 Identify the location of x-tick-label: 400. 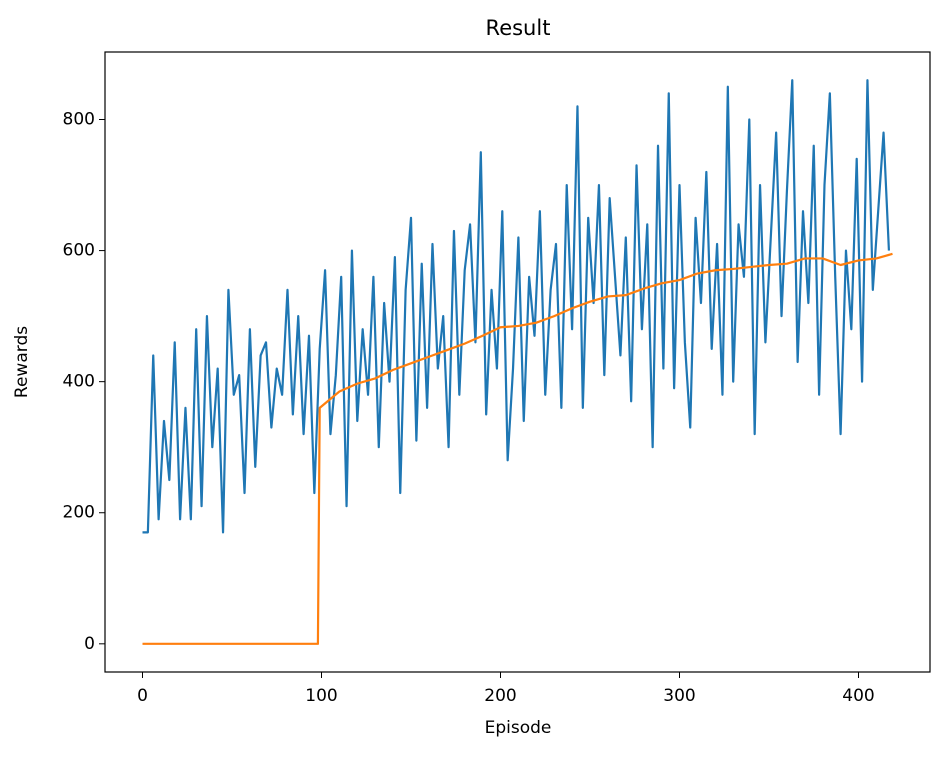
(858, 696).